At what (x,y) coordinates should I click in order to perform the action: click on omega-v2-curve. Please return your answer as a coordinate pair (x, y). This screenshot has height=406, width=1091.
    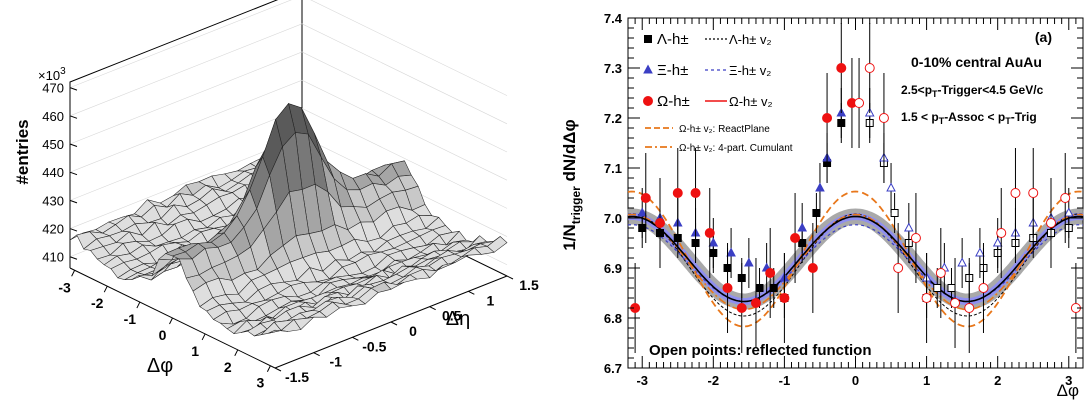
    Looking at the image, I should click on (855, 259).